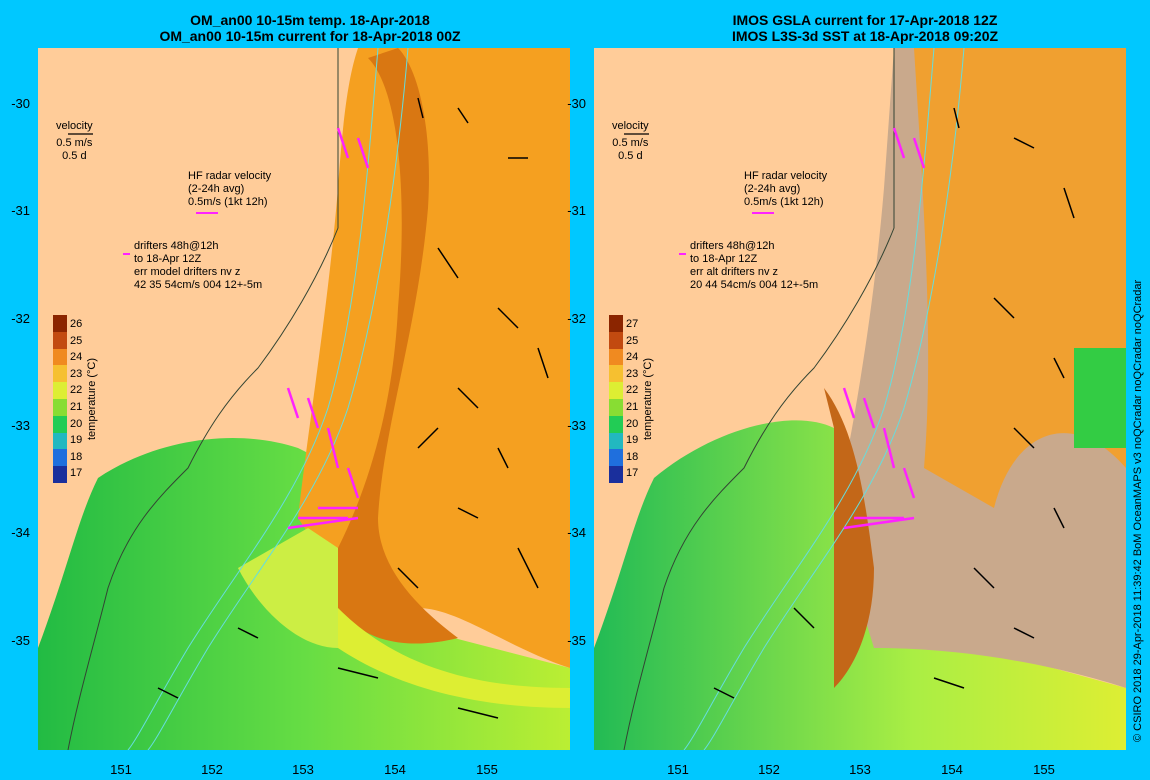 Image resolution: width=1150 pixels, height=780 pixels. I want to click on left-velocity-scale1: 0.5 m/s, so click(74, 143).